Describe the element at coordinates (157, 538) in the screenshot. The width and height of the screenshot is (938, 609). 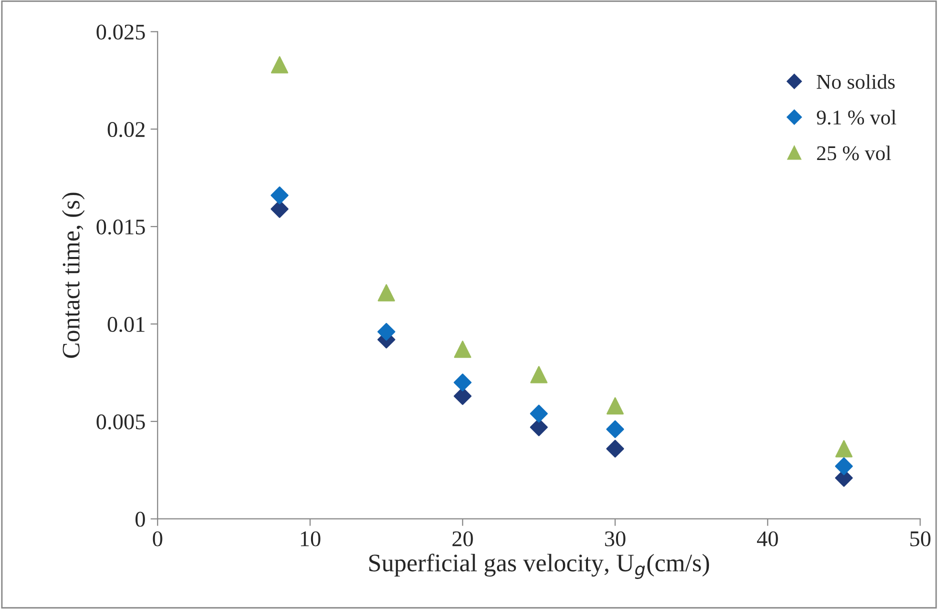
I see `x-tick-label: 0` at that location.